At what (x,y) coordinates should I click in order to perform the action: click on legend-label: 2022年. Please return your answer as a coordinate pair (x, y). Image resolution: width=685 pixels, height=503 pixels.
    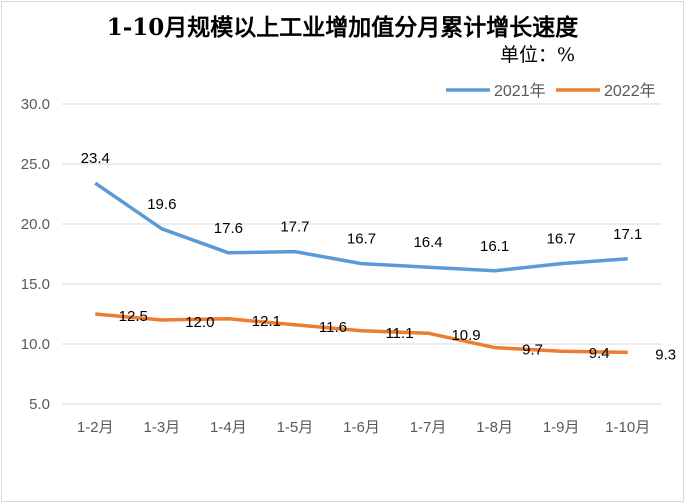
    Looking at the image, I should click on (630, 91).